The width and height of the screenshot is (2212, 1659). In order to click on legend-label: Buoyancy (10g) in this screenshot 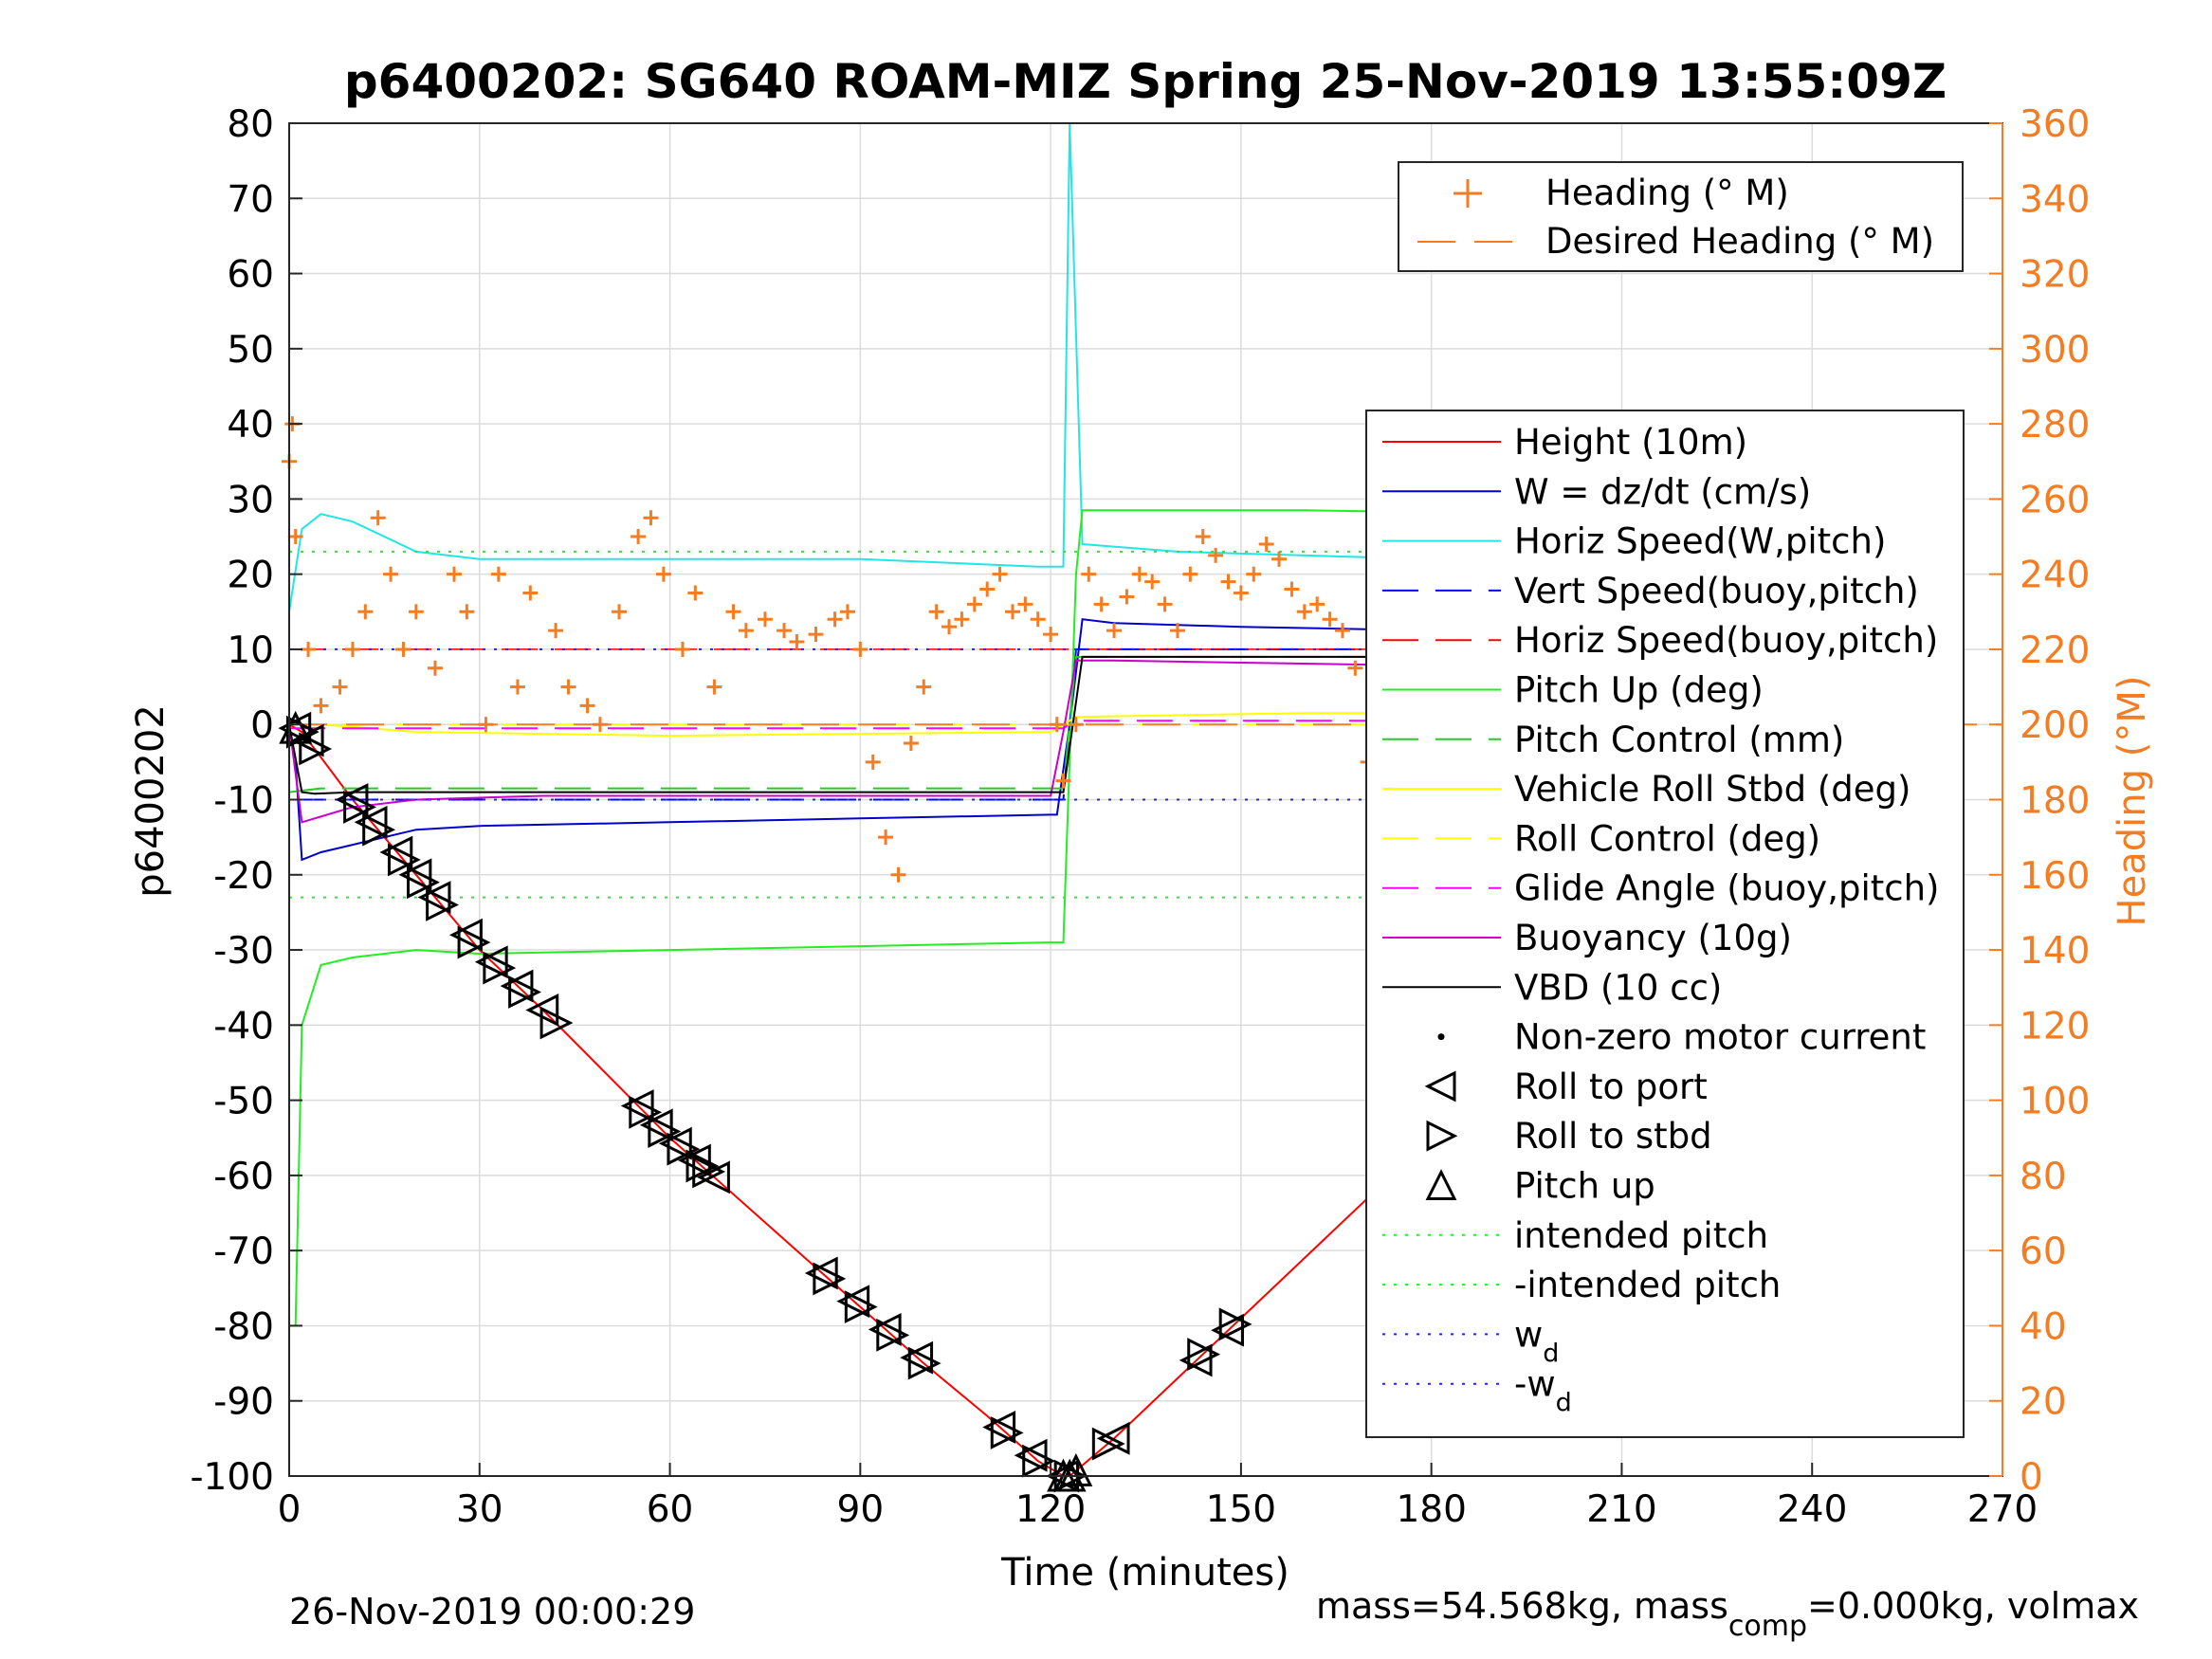, I will do `click(1653, 938)`.